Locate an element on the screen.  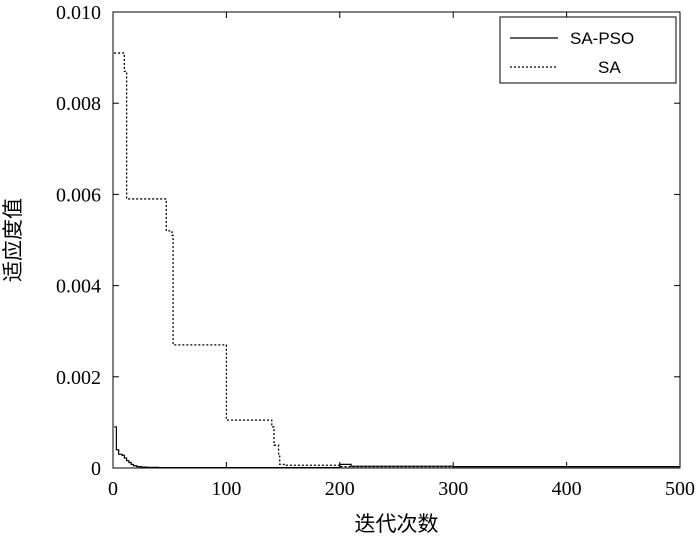
x-tick-label: 500 is located at coordinates (680, 489).